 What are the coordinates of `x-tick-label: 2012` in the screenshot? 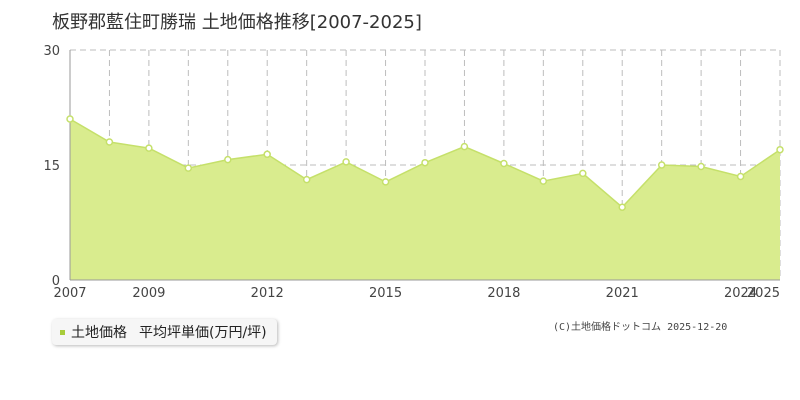 It's located at (267, 293).